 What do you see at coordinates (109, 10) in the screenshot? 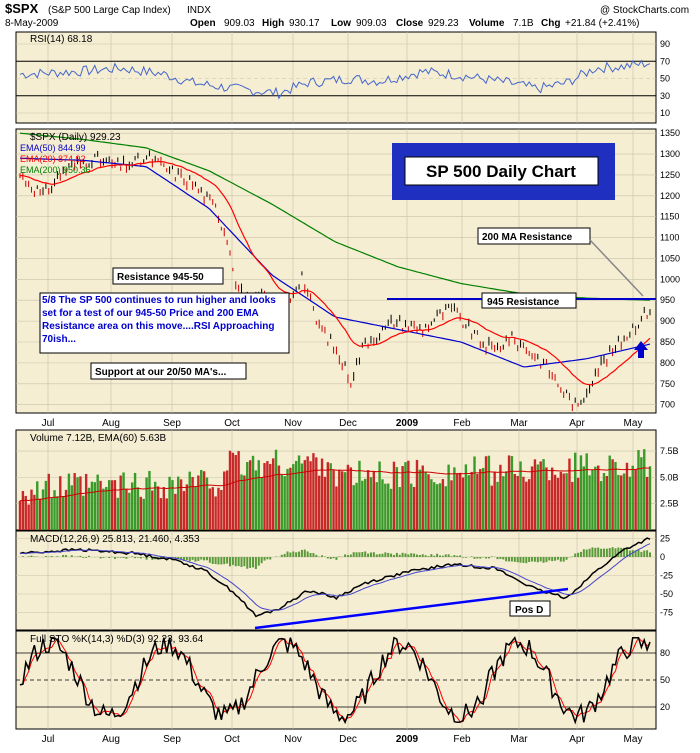
I see `symbol-name: (S&P 500 Large Cap Index)` at bounding box center [109, 10].